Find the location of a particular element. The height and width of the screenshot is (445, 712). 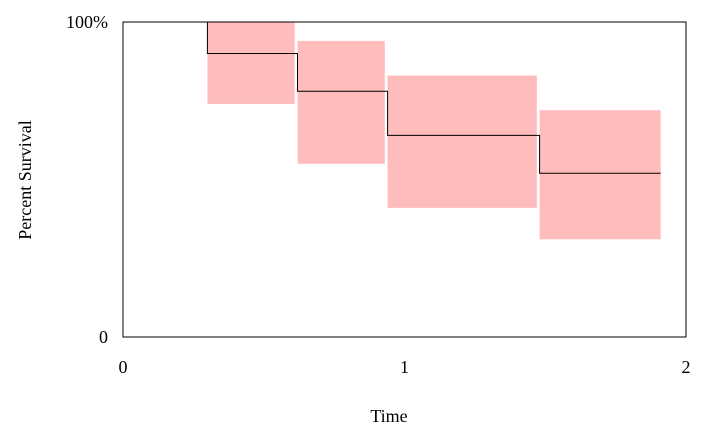

y-tick-label: 0 is located at coordinates (103, 337).